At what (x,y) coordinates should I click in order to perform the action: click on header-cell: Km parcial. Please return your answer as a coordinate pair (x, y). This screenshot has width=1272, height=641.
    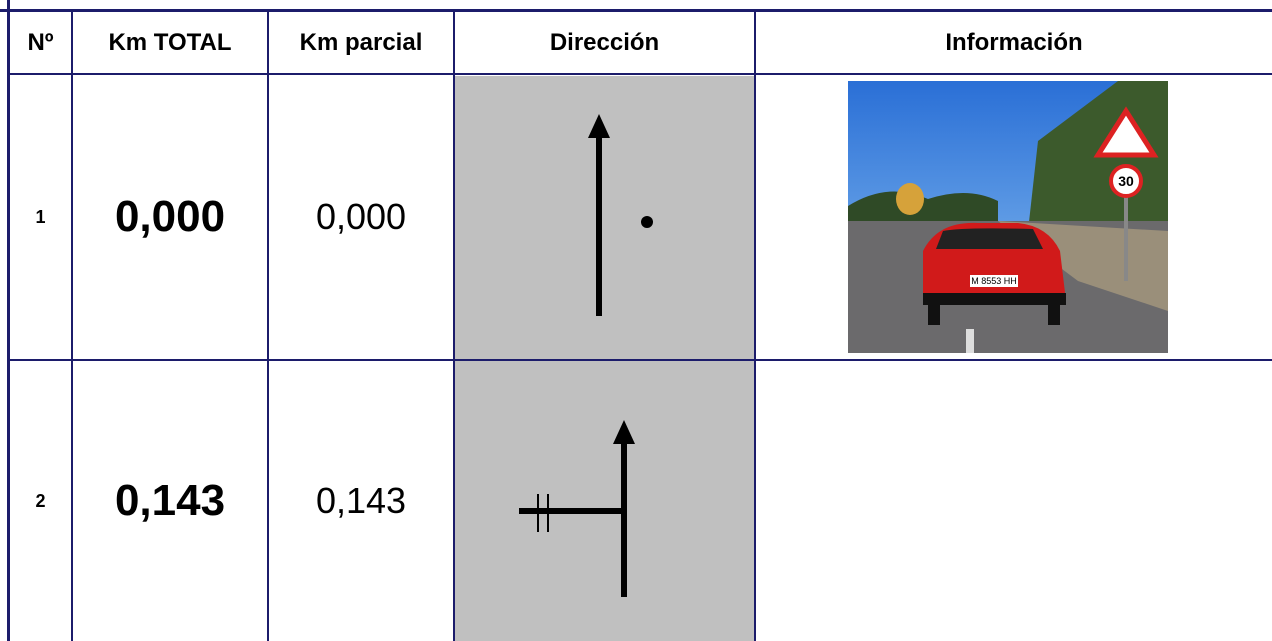
    Looking at the image, I should click on (361, 42).